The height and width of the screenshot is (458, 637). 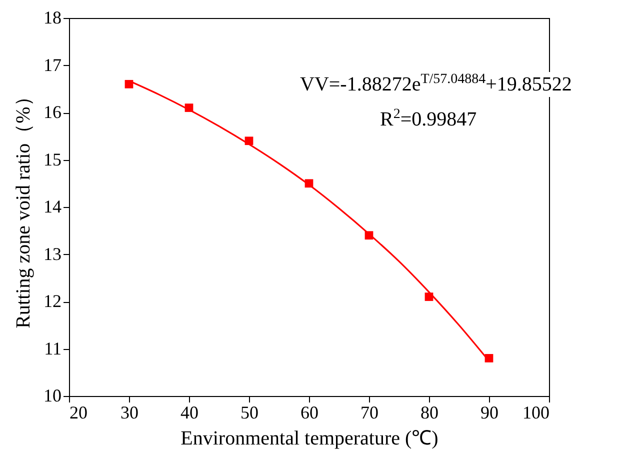 I want to click on x-tick-label: 40, so click(x=189, y=412).